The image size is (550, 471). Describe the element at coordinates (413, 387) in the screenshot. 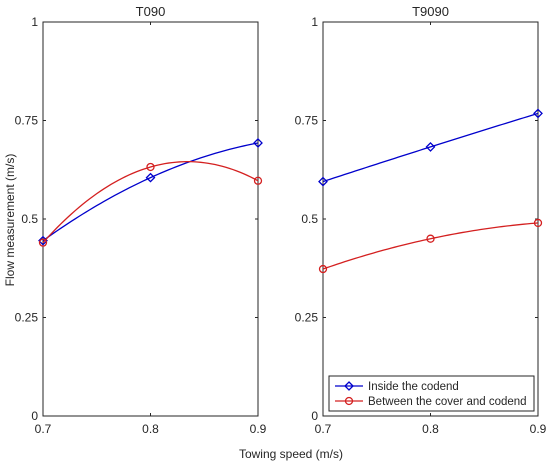

I see `legend-label-inside: Inside the codend` at that location.